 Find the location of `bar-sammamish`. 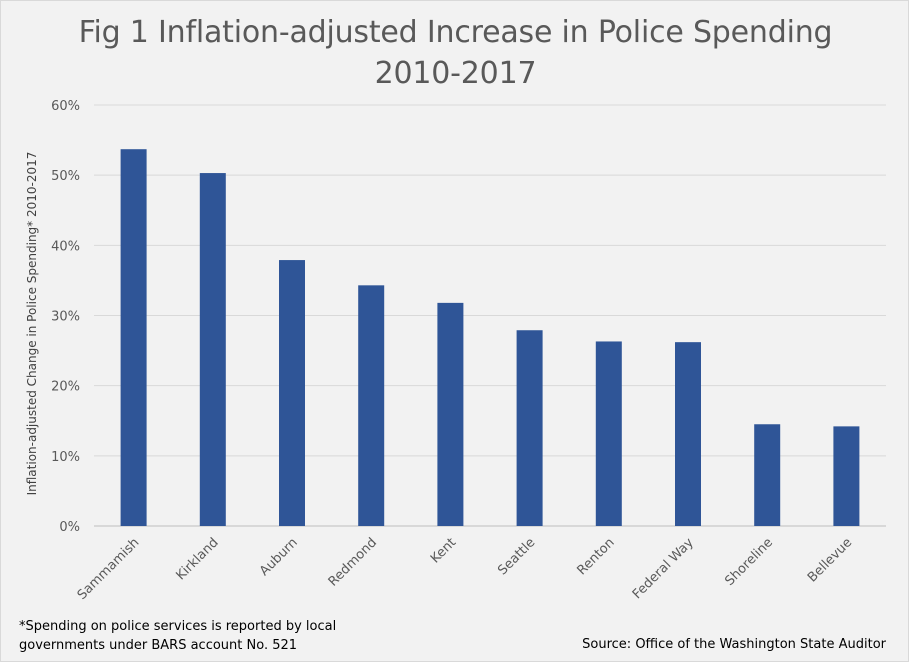

bar-sammamish is located at coordinates (133, 337).